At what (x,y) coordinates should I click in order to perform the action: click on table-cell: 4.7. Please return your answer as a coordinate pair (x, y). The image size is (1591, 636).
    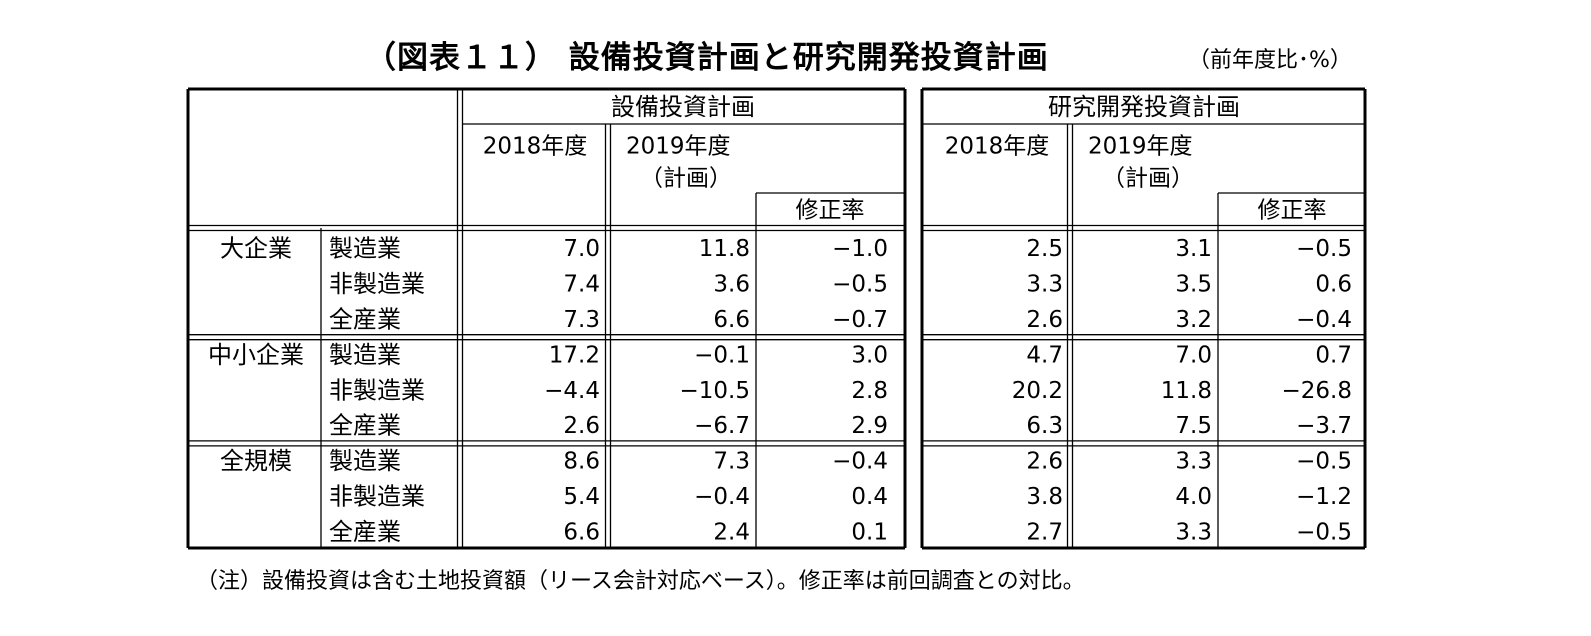
    Looking at the image, I should click on (1044, 355).